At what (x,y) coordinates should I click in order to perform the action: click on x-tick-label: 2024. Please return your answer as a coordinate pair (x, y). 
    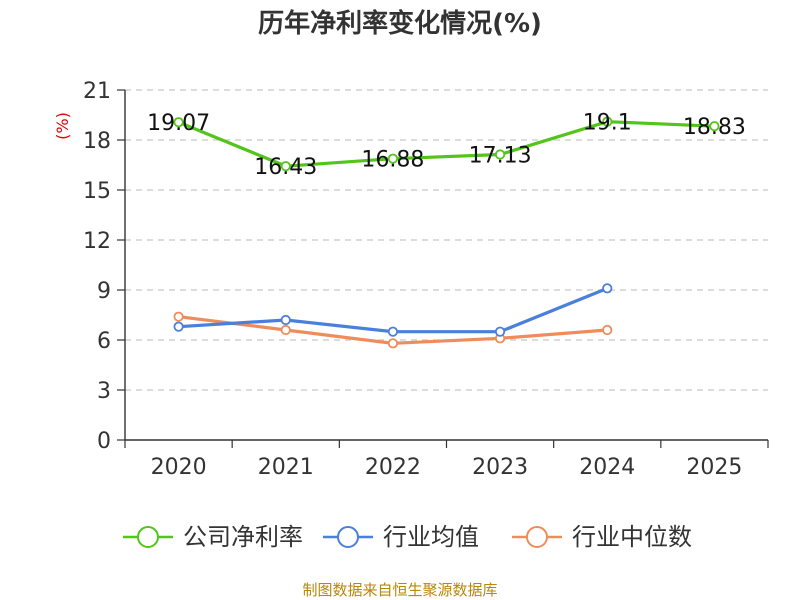
    Looking at the image, I should click on (607, 467).